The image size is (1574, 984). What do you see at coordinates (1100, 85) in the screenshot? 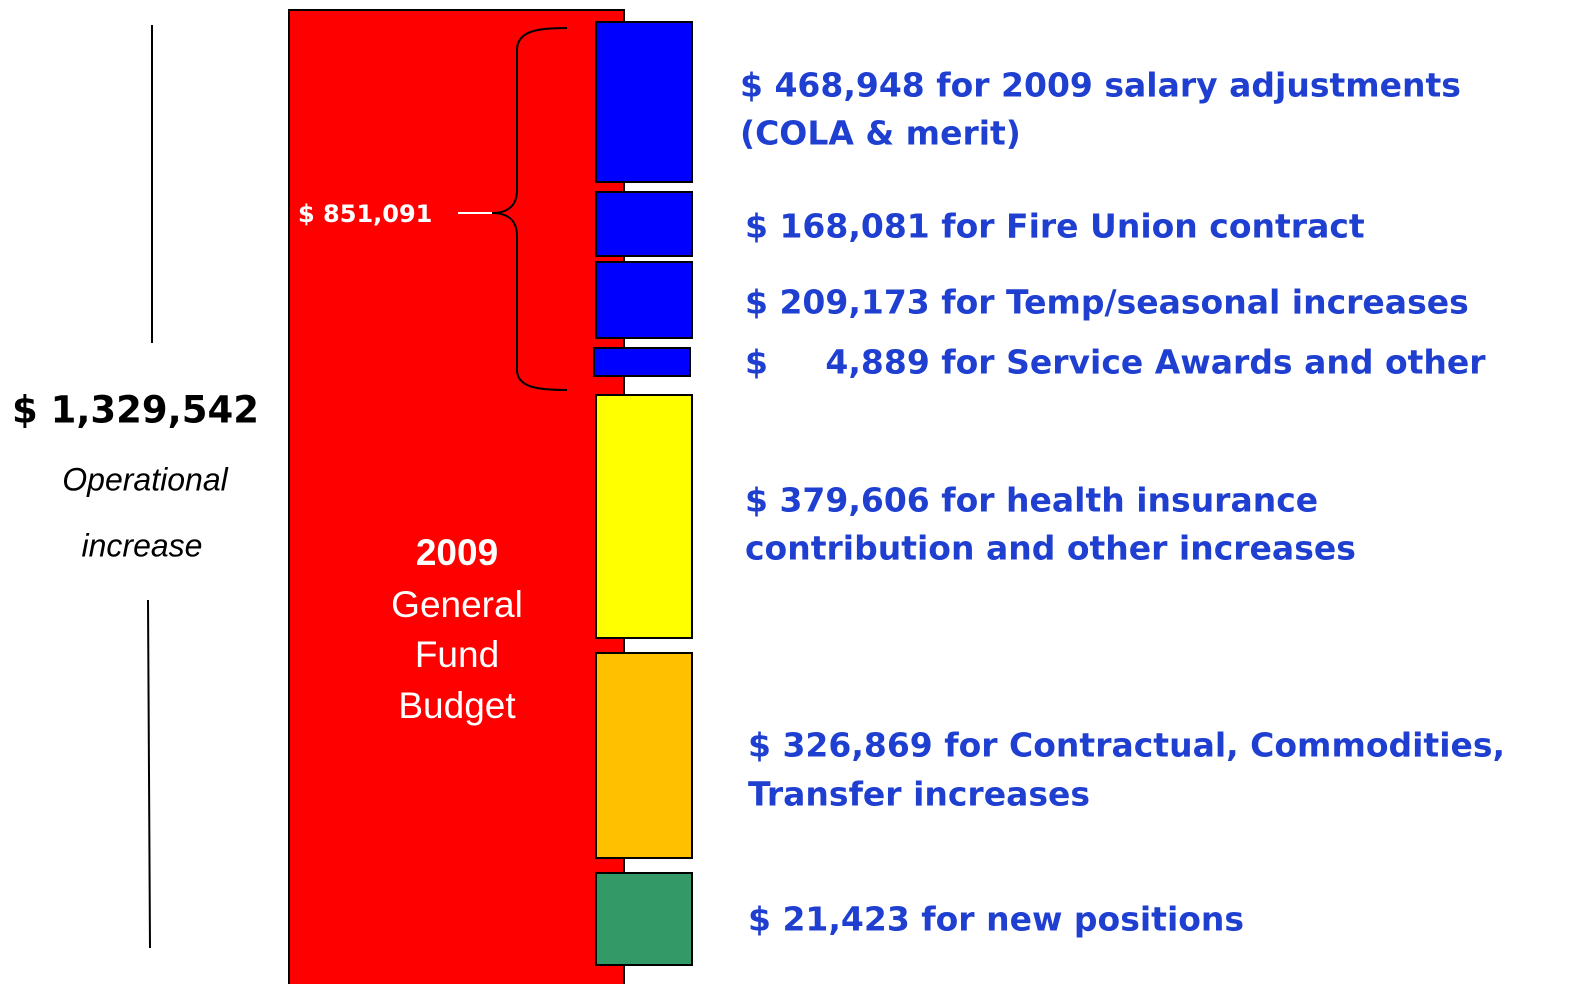
I see `item-text: $ 468,948 for 2009 salary adjustments` at bounding box center [1100, 85].